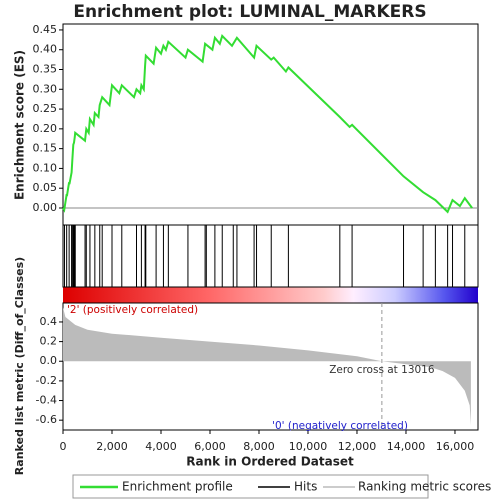 The width and height of the screenshot is (500, 500). Describe the element at coordinates (357, 446) in the screenshot. I see `x-tick-label: 12,000` at that location.